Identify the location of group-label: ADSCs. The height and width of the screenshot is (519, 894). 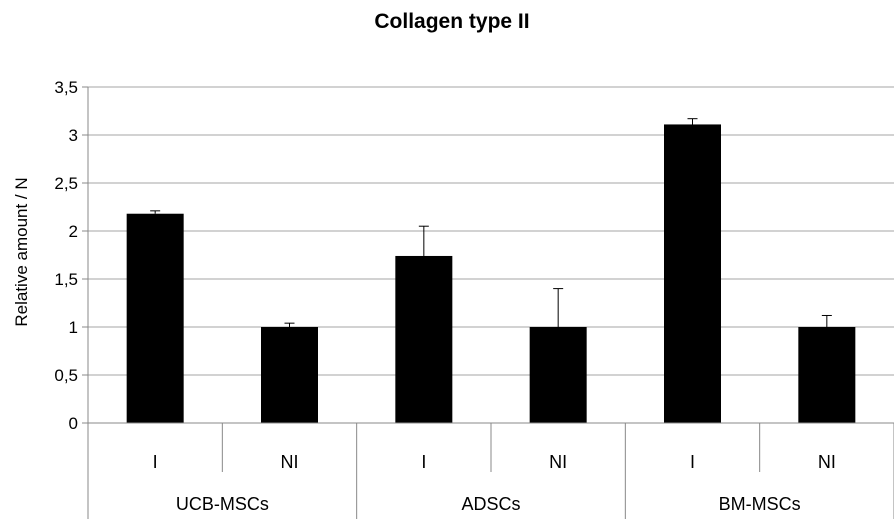
(490, 504).